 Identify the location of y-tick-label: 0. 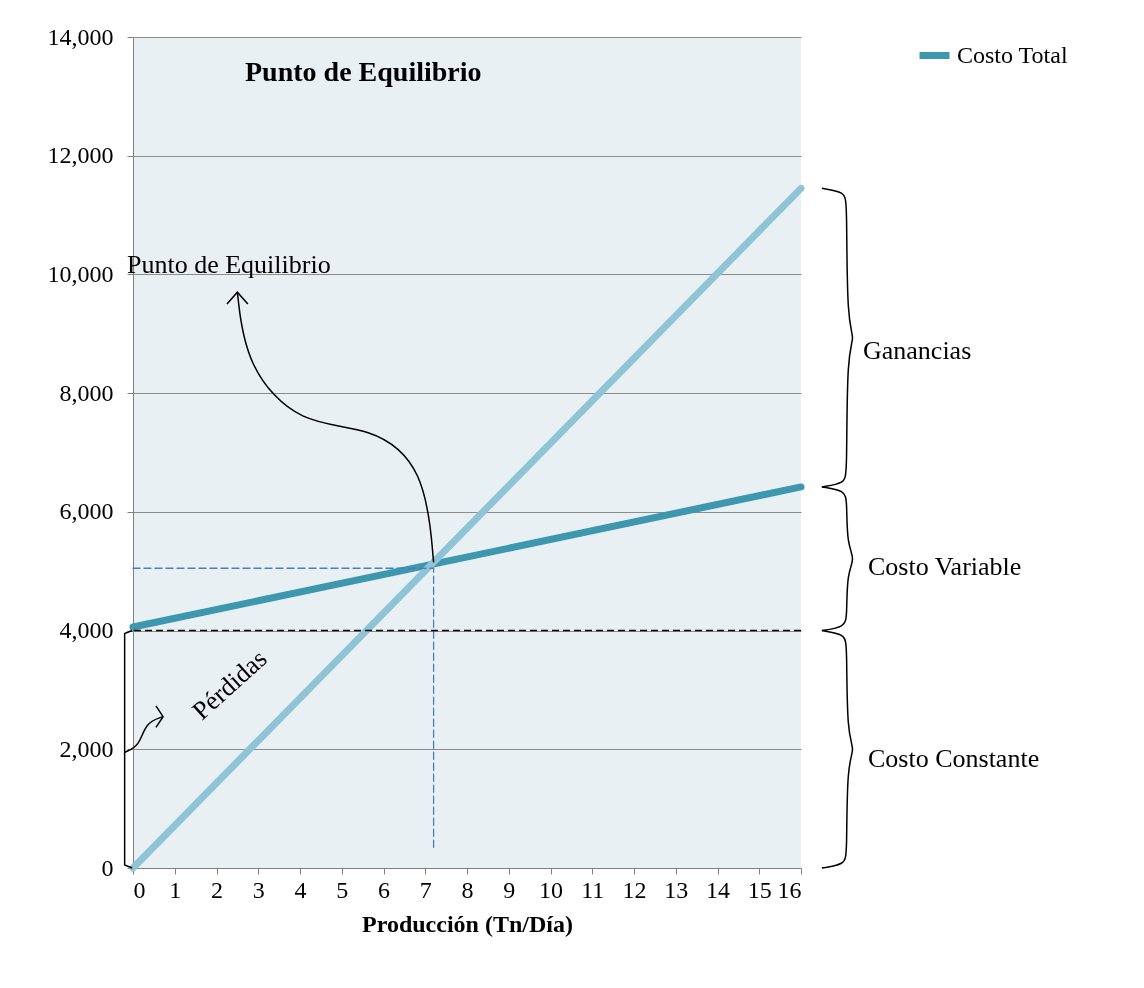
(107, 867).